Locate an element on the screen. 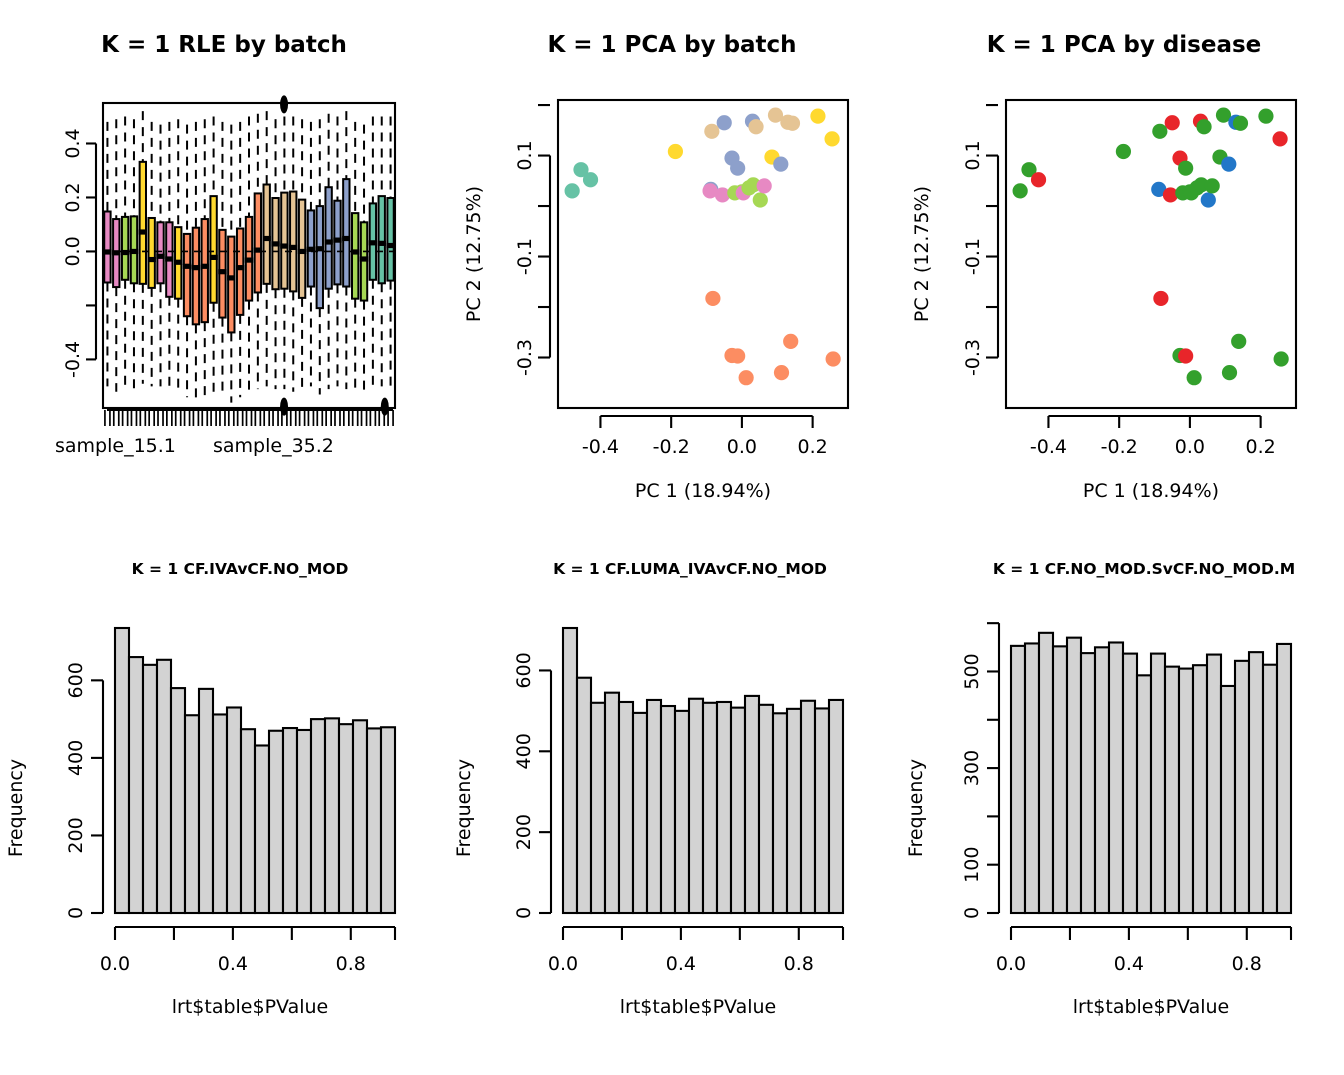  hist2-ylabel: Frequency is located at coordinates (464, 808).